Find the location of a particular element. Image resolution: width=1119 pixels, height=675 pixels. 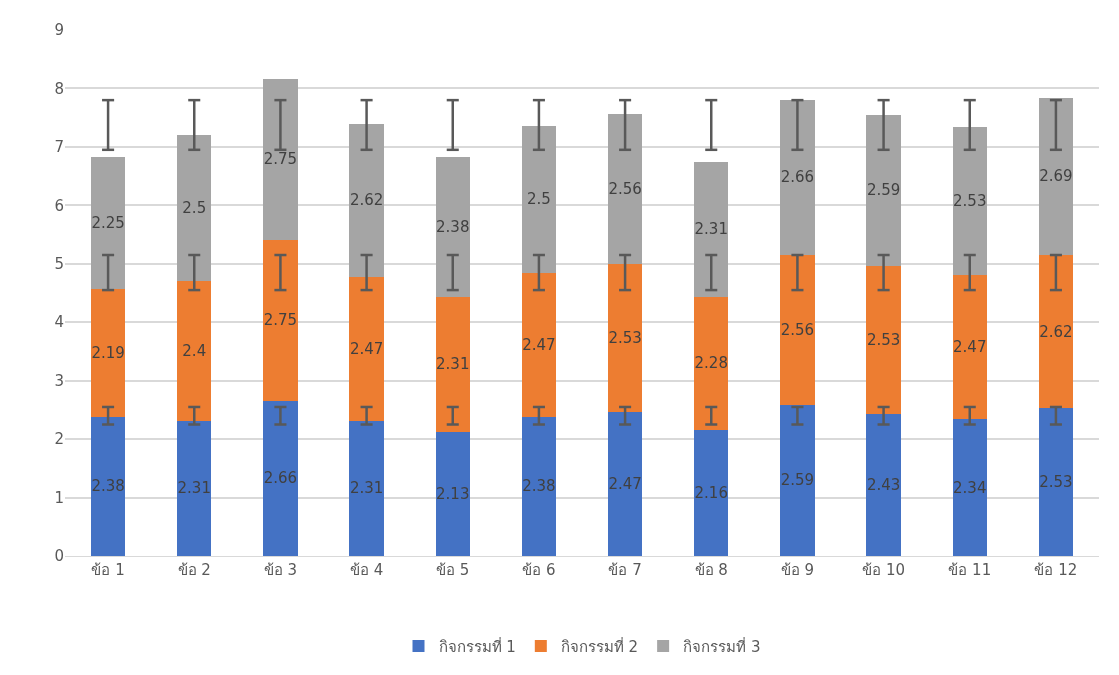

data-label: 2.19 is located at coordinates (108, 352).